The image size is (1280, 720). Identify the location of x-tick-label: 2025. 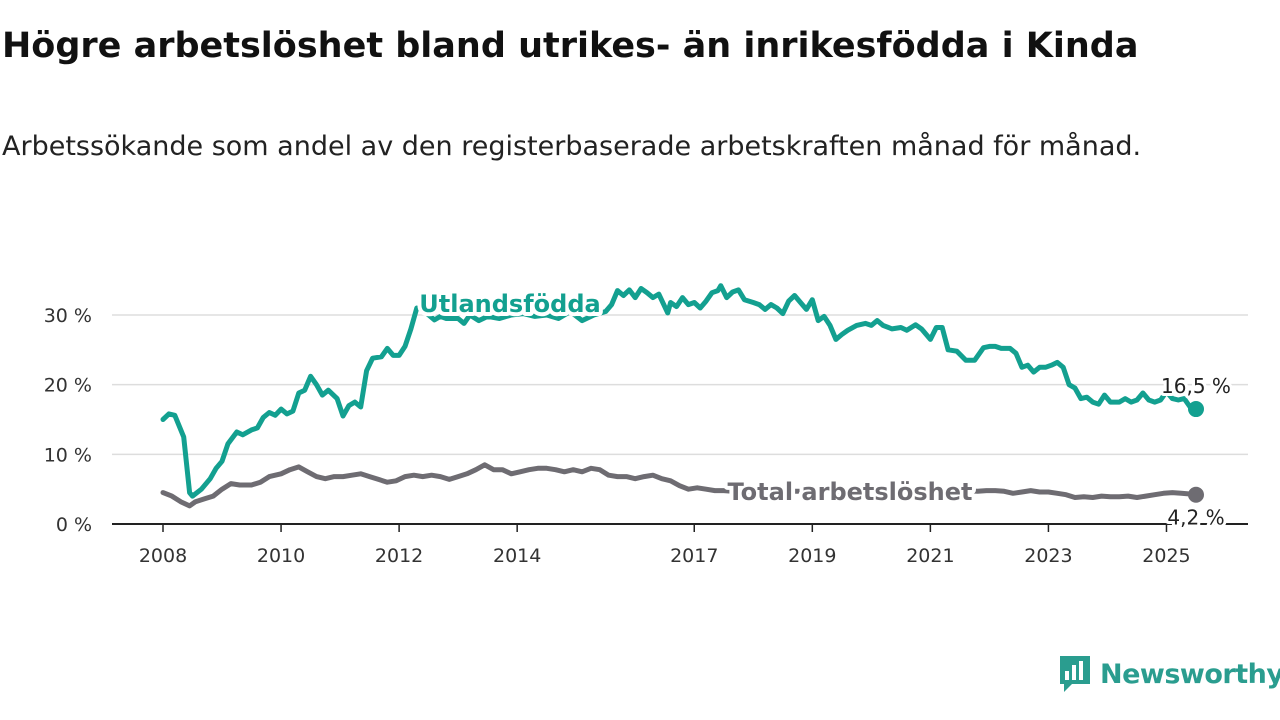
(1166, 556).